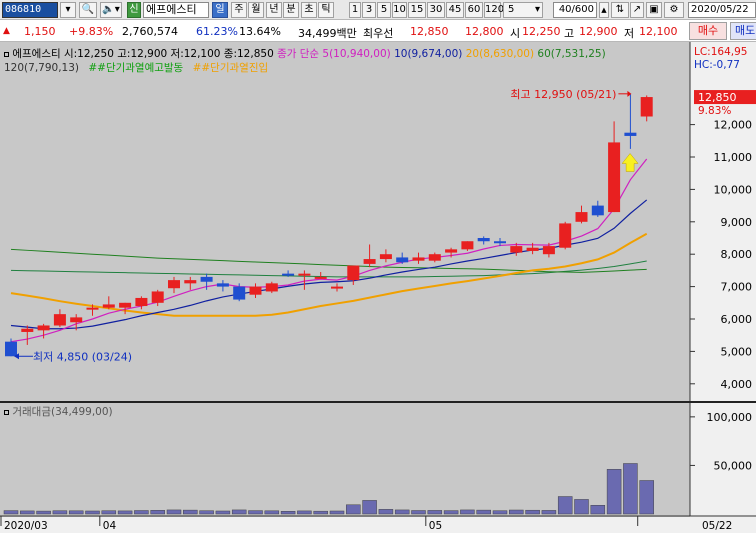 This screenshot has width=756, height=533. What do you see at coordinates (523, 10) in the screenshot?
I see `interval-select: 5 ▾` at bounding box center [523, 10].